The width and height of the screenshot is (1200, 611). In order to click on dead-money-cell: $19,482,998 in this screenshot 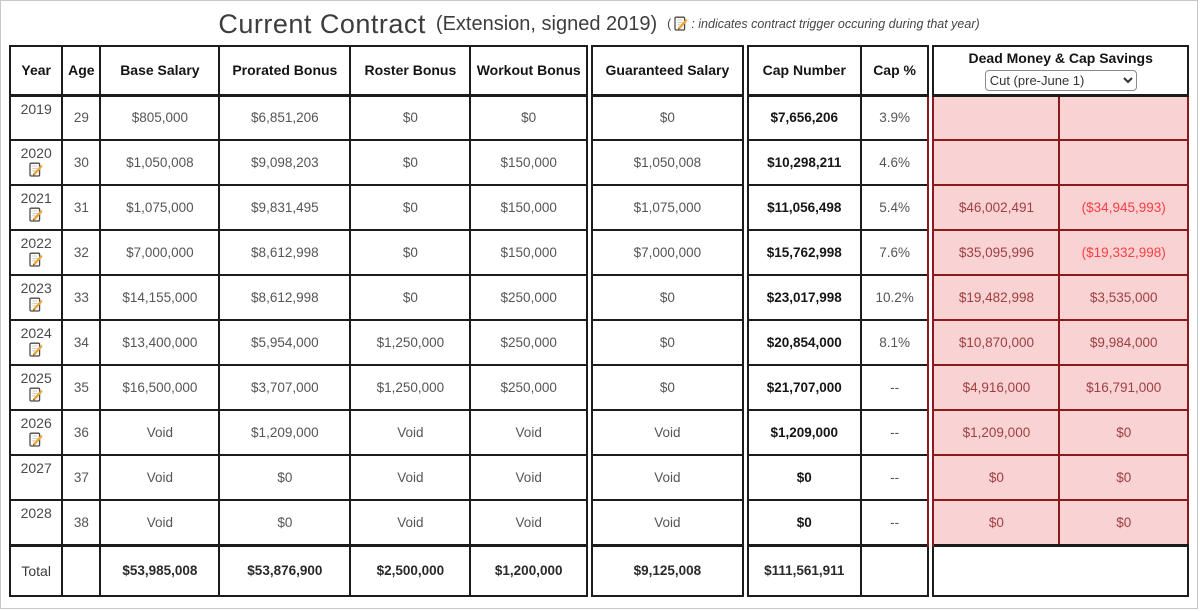, I will do `click(994, 297)`.